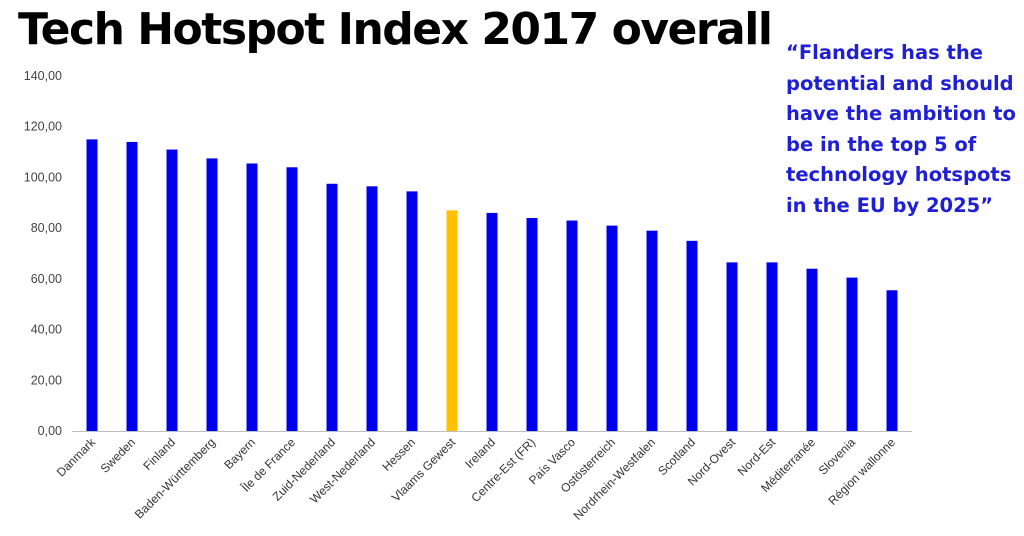  I want to click on x-tick-label: Danmark, so click(76, 457).